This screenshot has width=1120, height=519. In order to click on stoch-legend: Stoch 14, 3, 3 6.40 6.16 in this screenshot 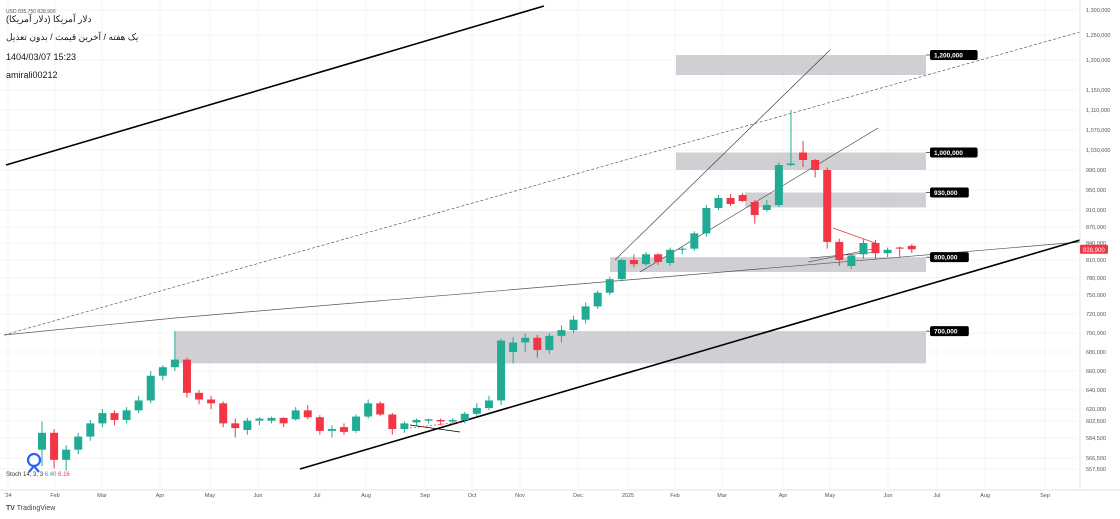, I will do `click(38, 475)`.